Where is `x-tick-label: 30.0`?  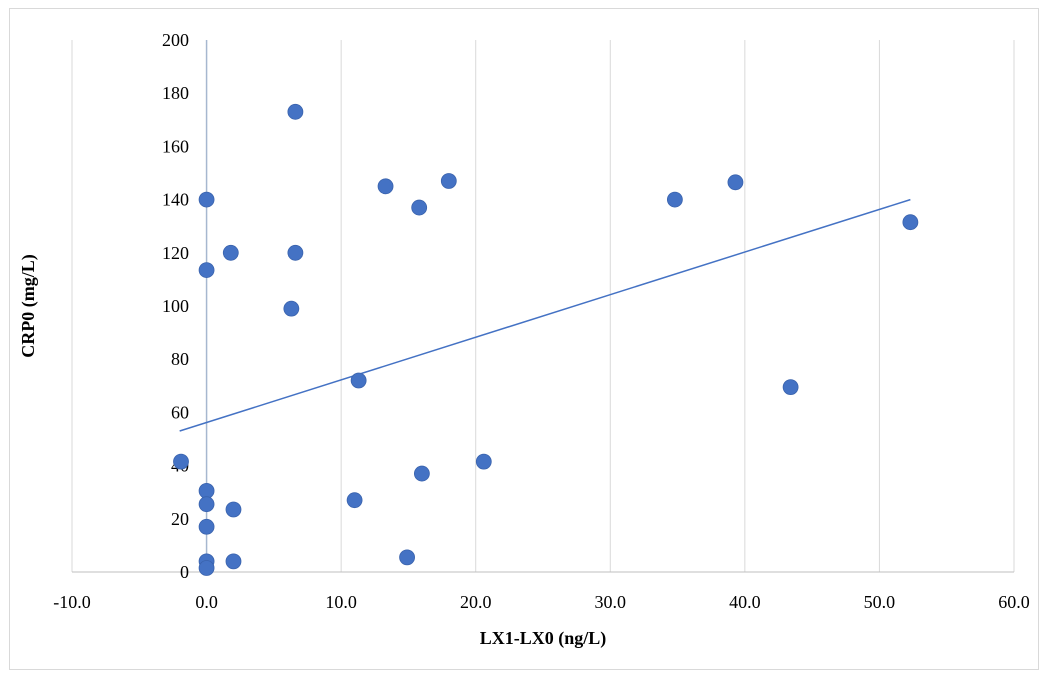
x-tick-label: 30.0 is located at coordinates (611, 602).